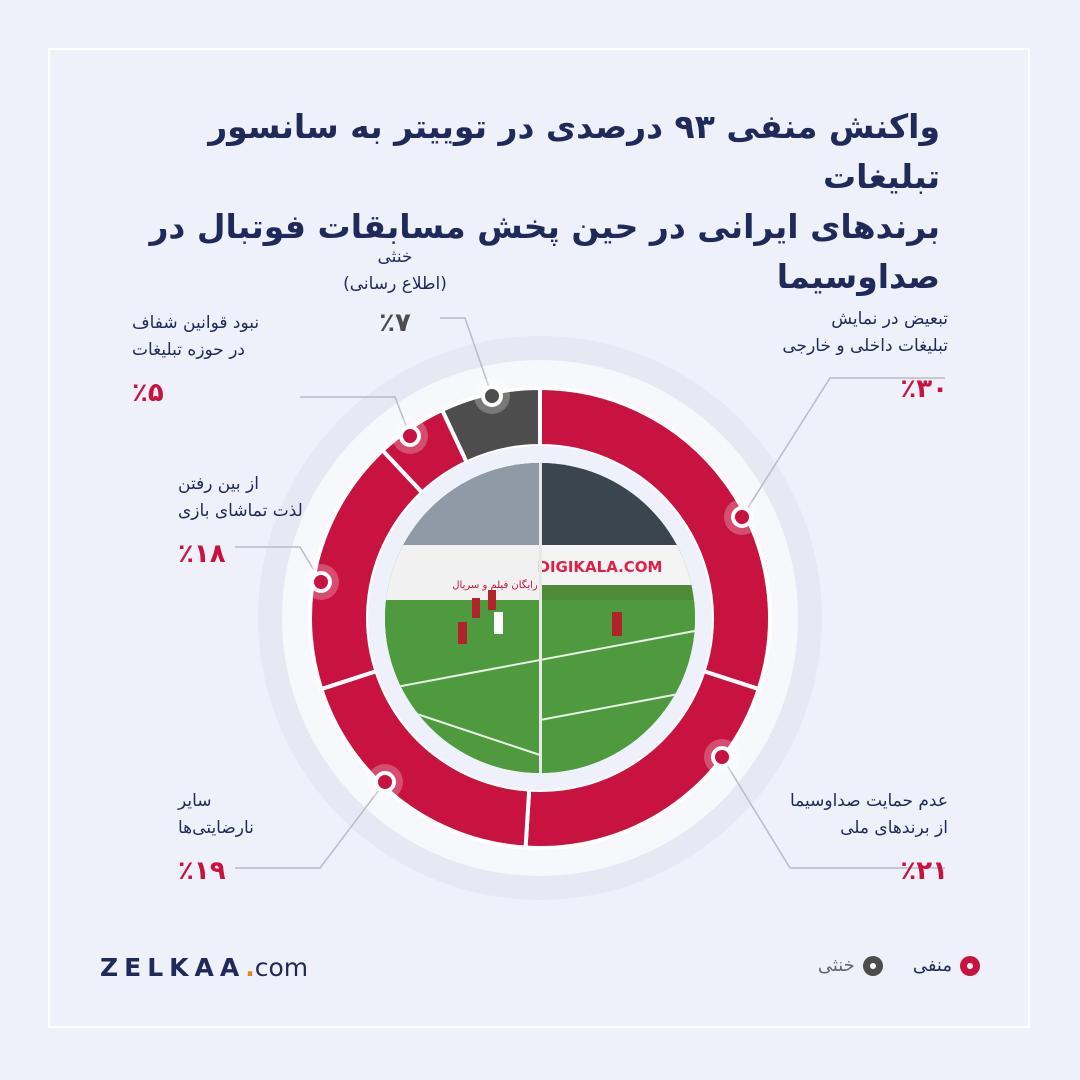 Image resolution: width=1080 pixels, height=1080 pixels. What do you see at coordinates (899, 965) in the screenshot?
I see `legend: منفی خنثی` at bounding box center [899, 965].